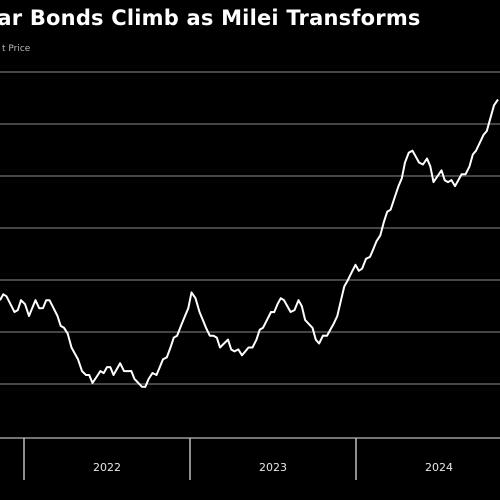 The image size is (500, 500). I want to click on x-tick-label: 2023, so click(273, 467).